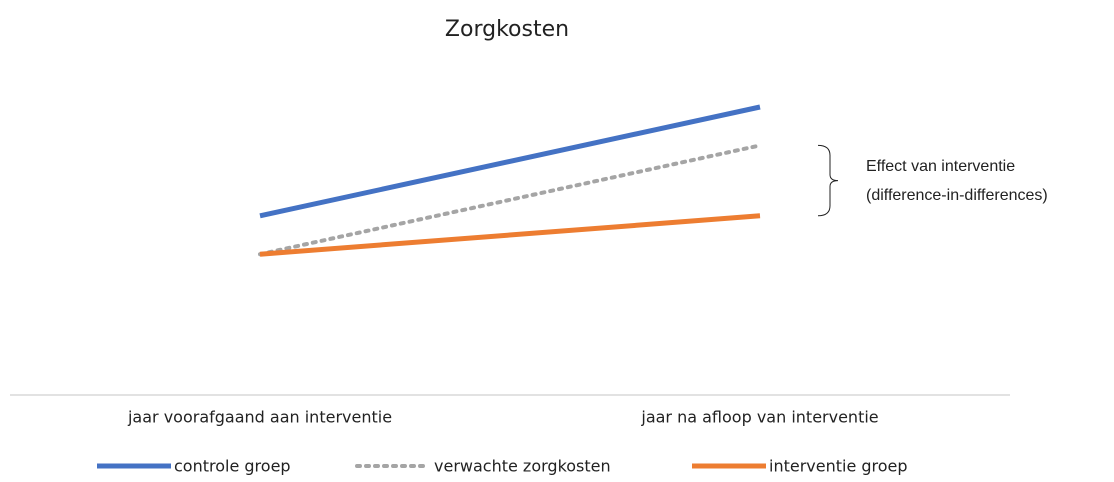 The image size is (1114, 482). What do you see at coordinates (940, 166) in the screenshot?
I see `annotation: Effect van interventie` at bounding box center [940, 166].